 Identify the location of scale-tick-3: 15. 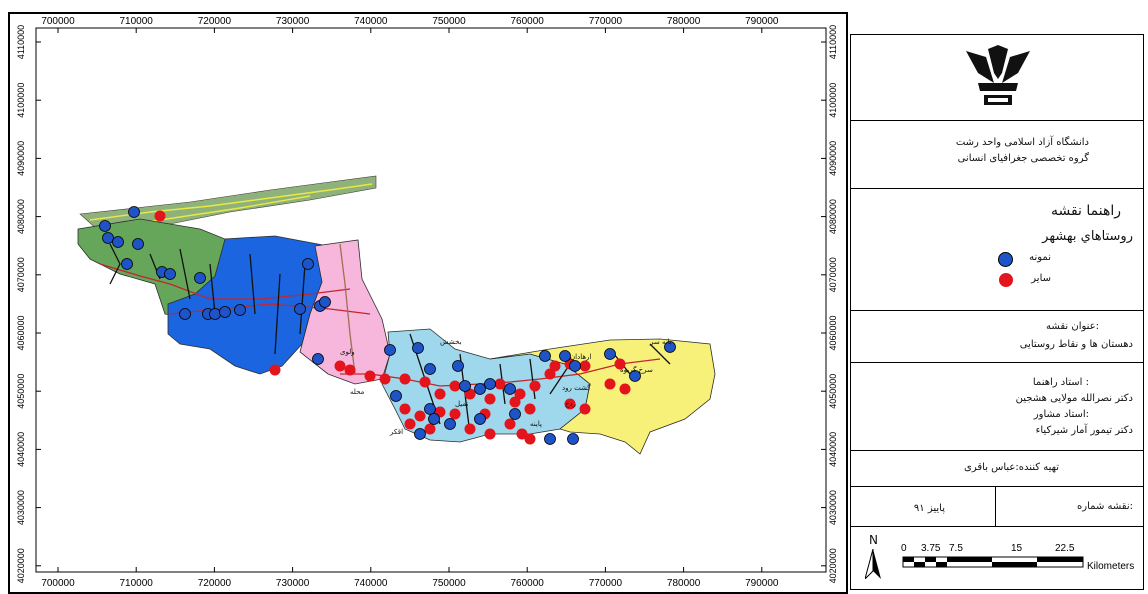
(1017, 548).